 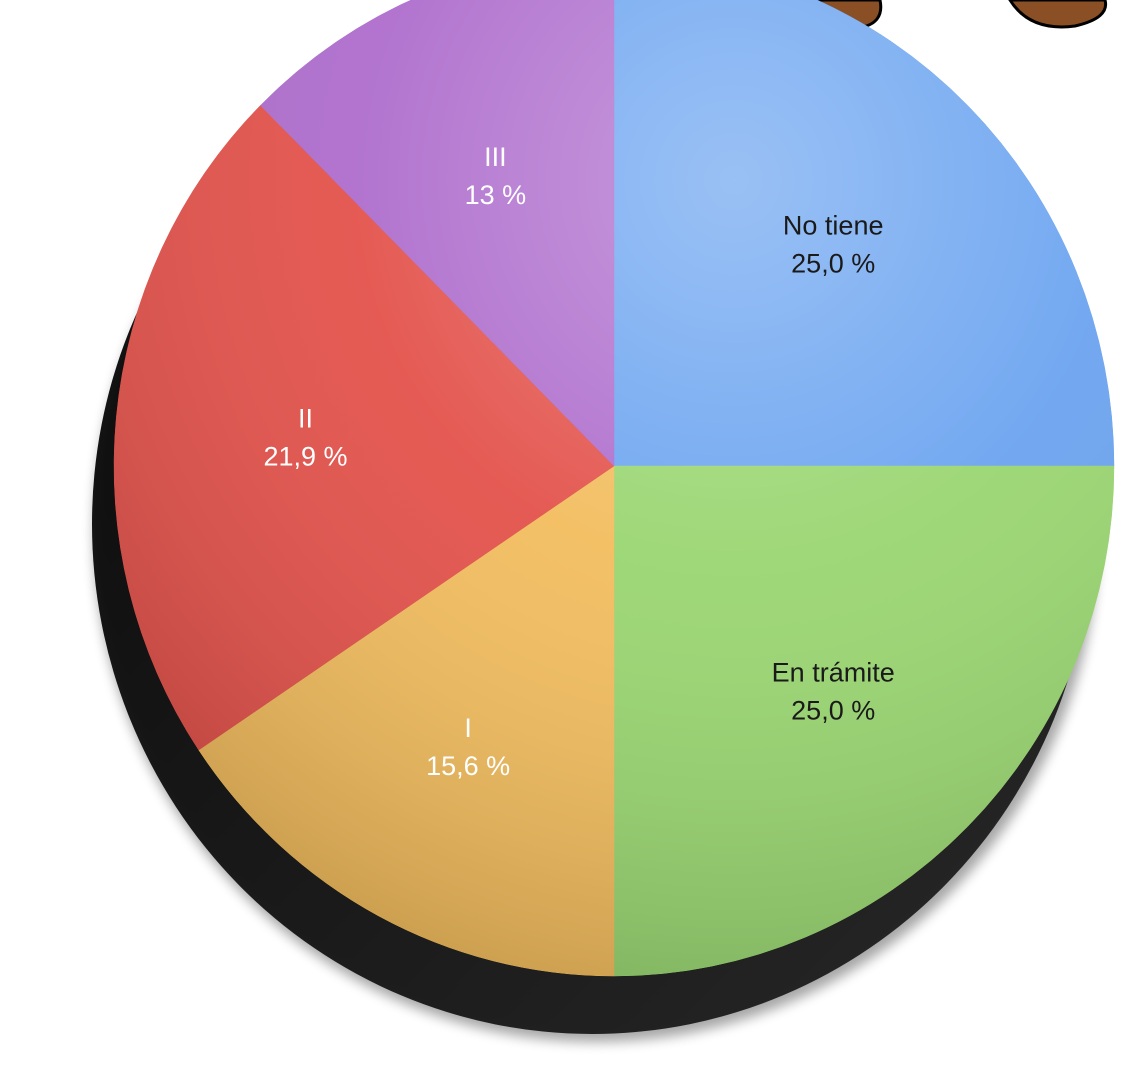 What do you see at coordinates (495, 157) in the screenshot?
I see `pie-label-name: III` at bounding box center [495, 157].